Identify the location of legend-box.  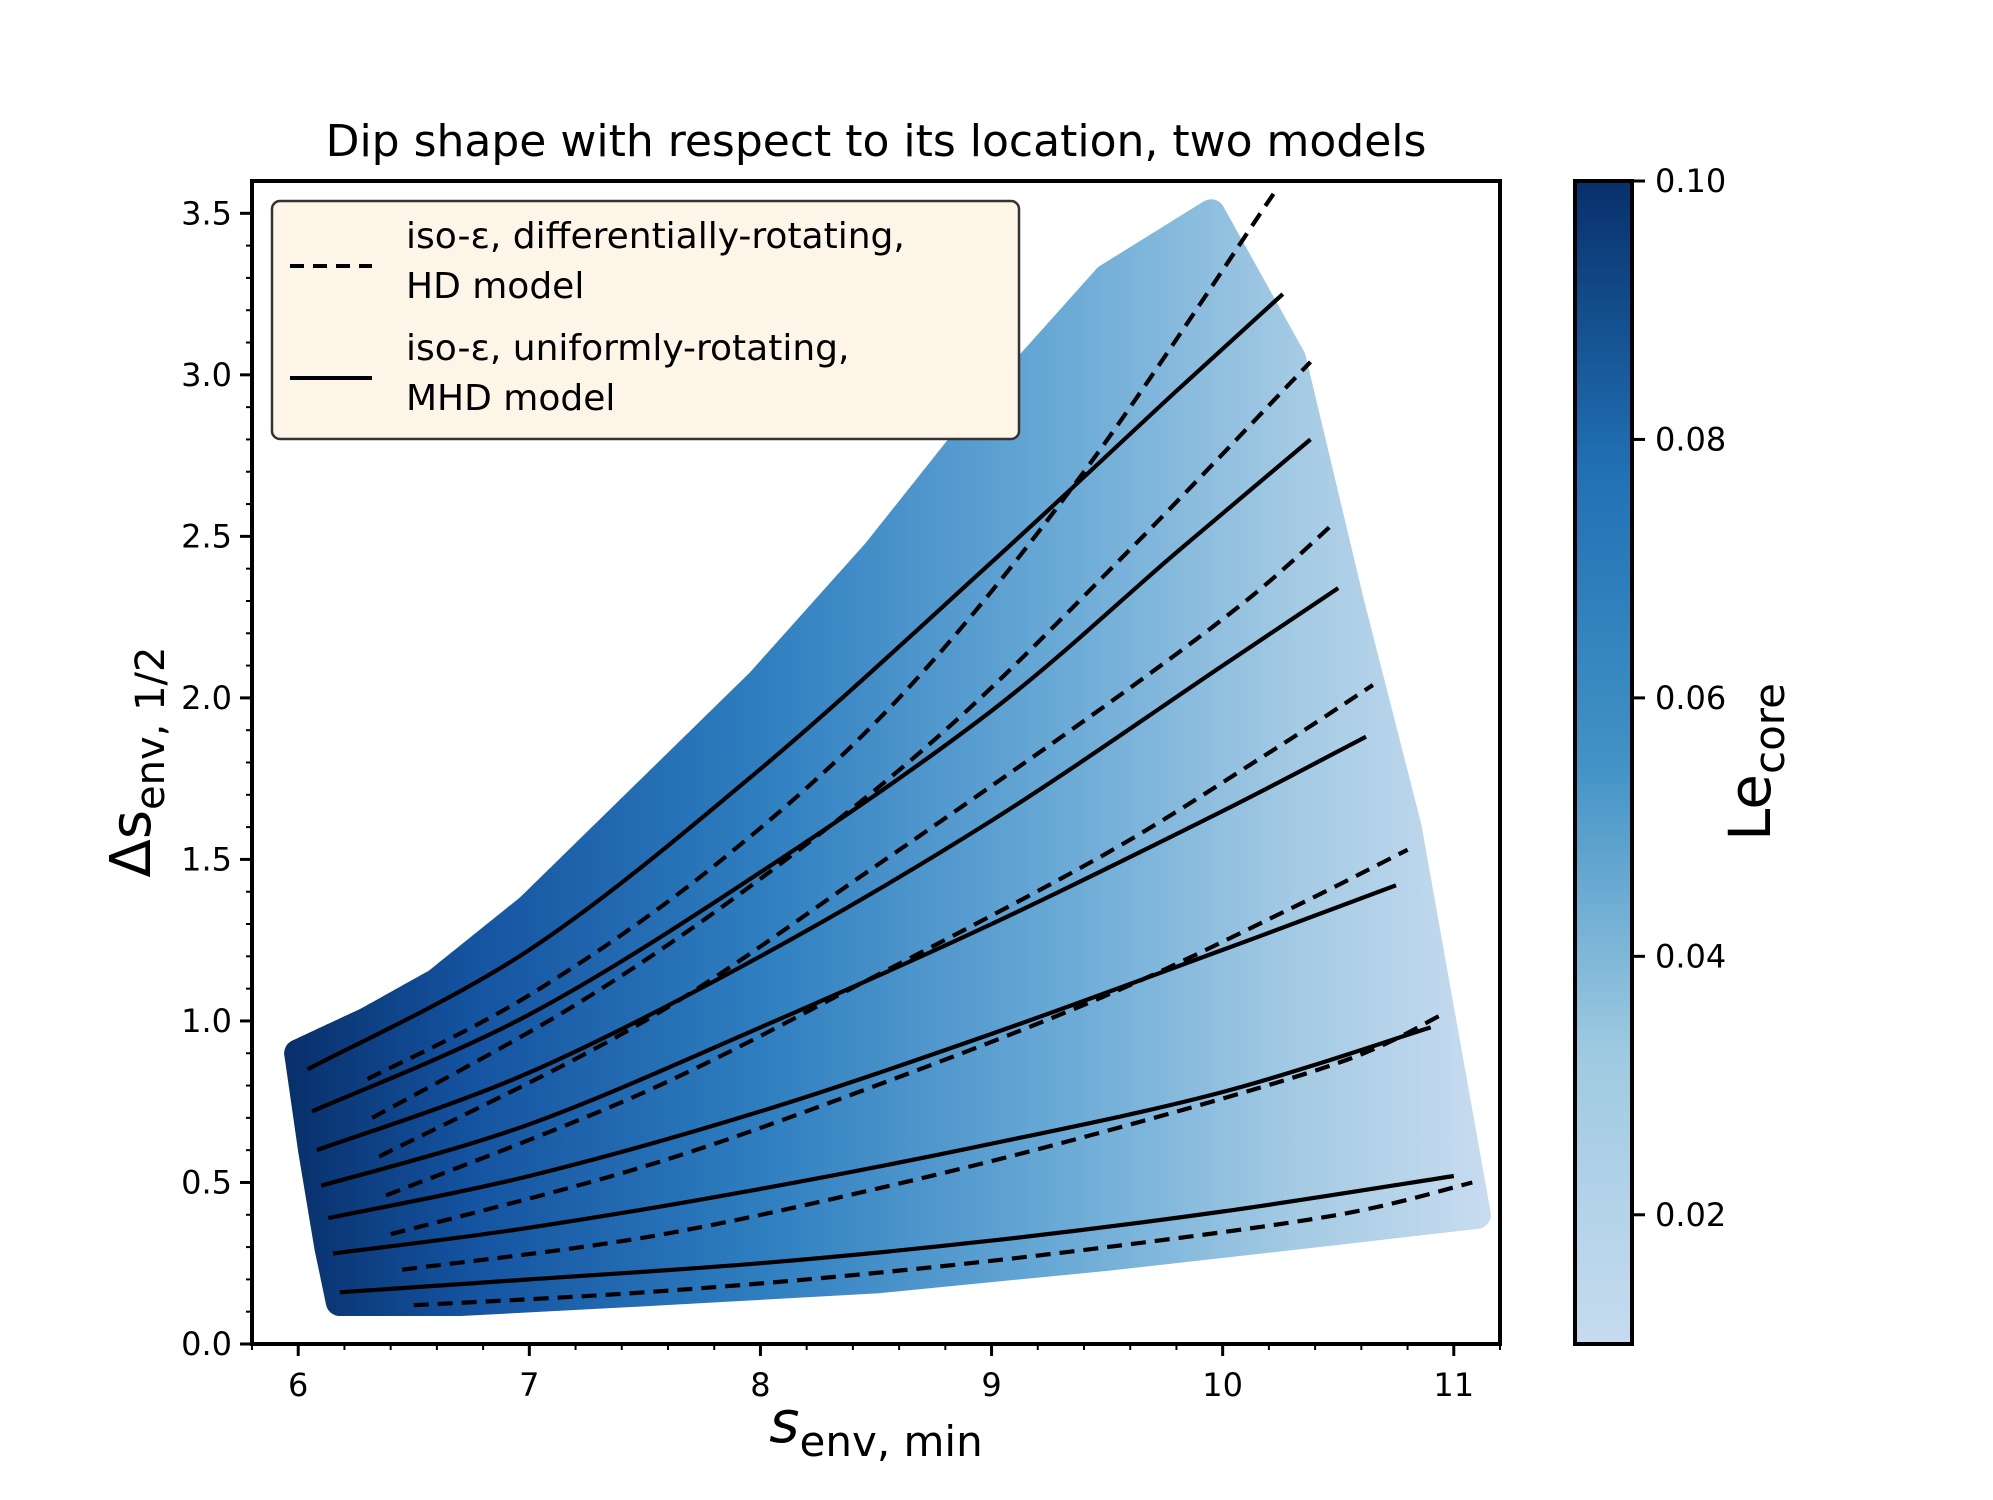
(645, 320).